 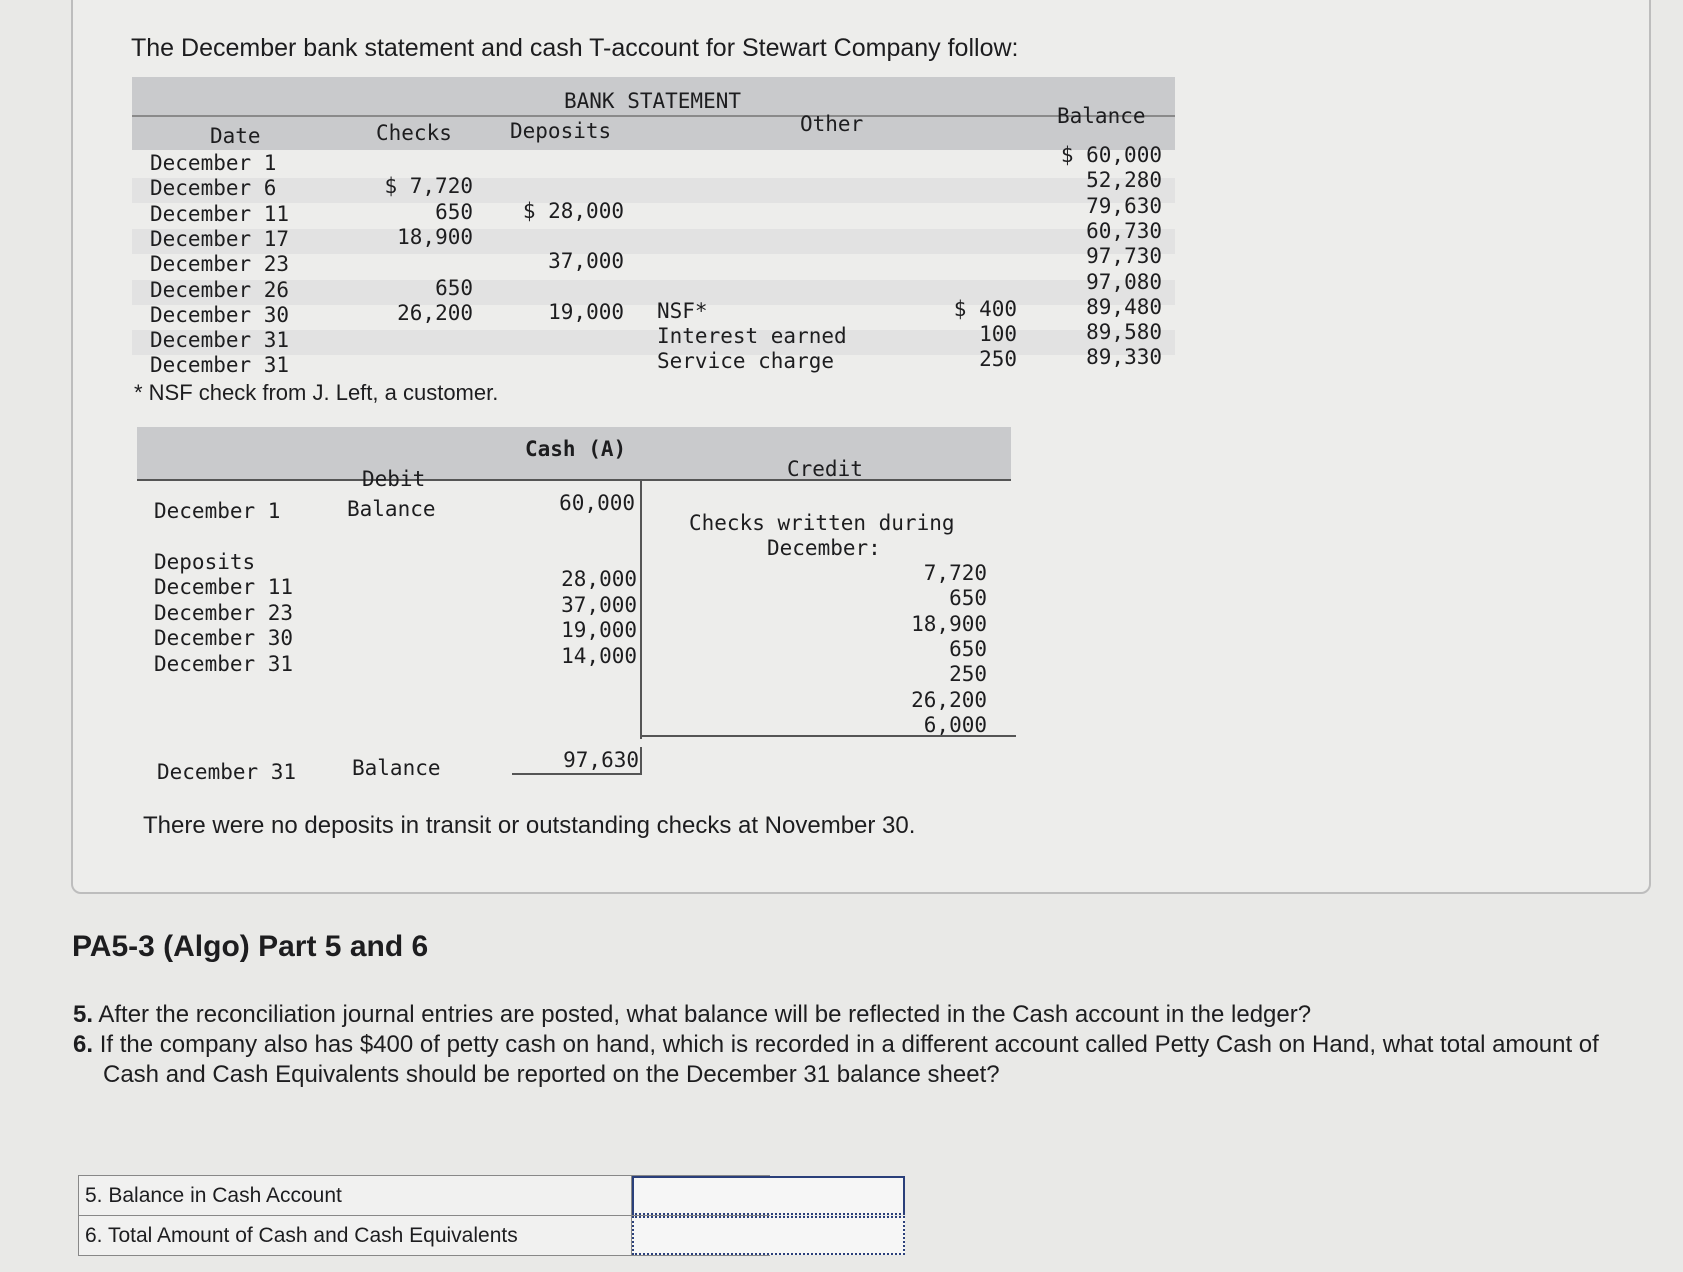 I want to click on col-checks: Checks, so click(x=414, y=133).